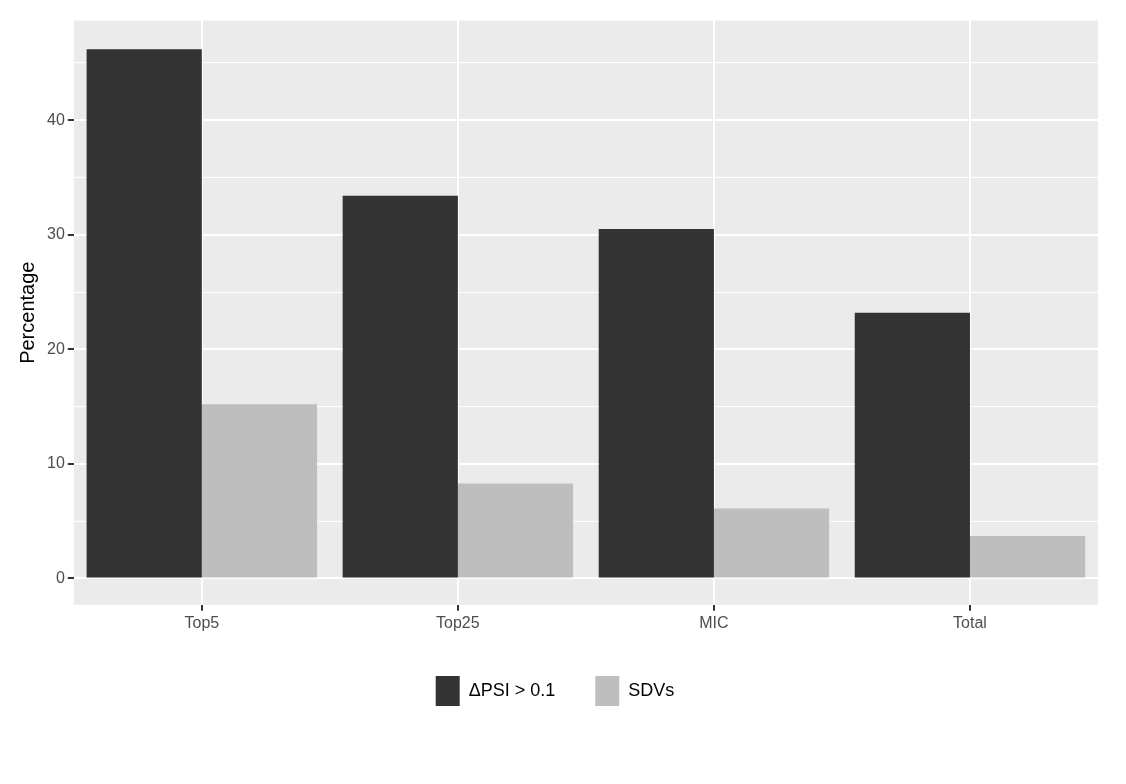  Describe the element at coordinates (56, 348) in the screenshot. I see `y-tick-label: 20` at that location.